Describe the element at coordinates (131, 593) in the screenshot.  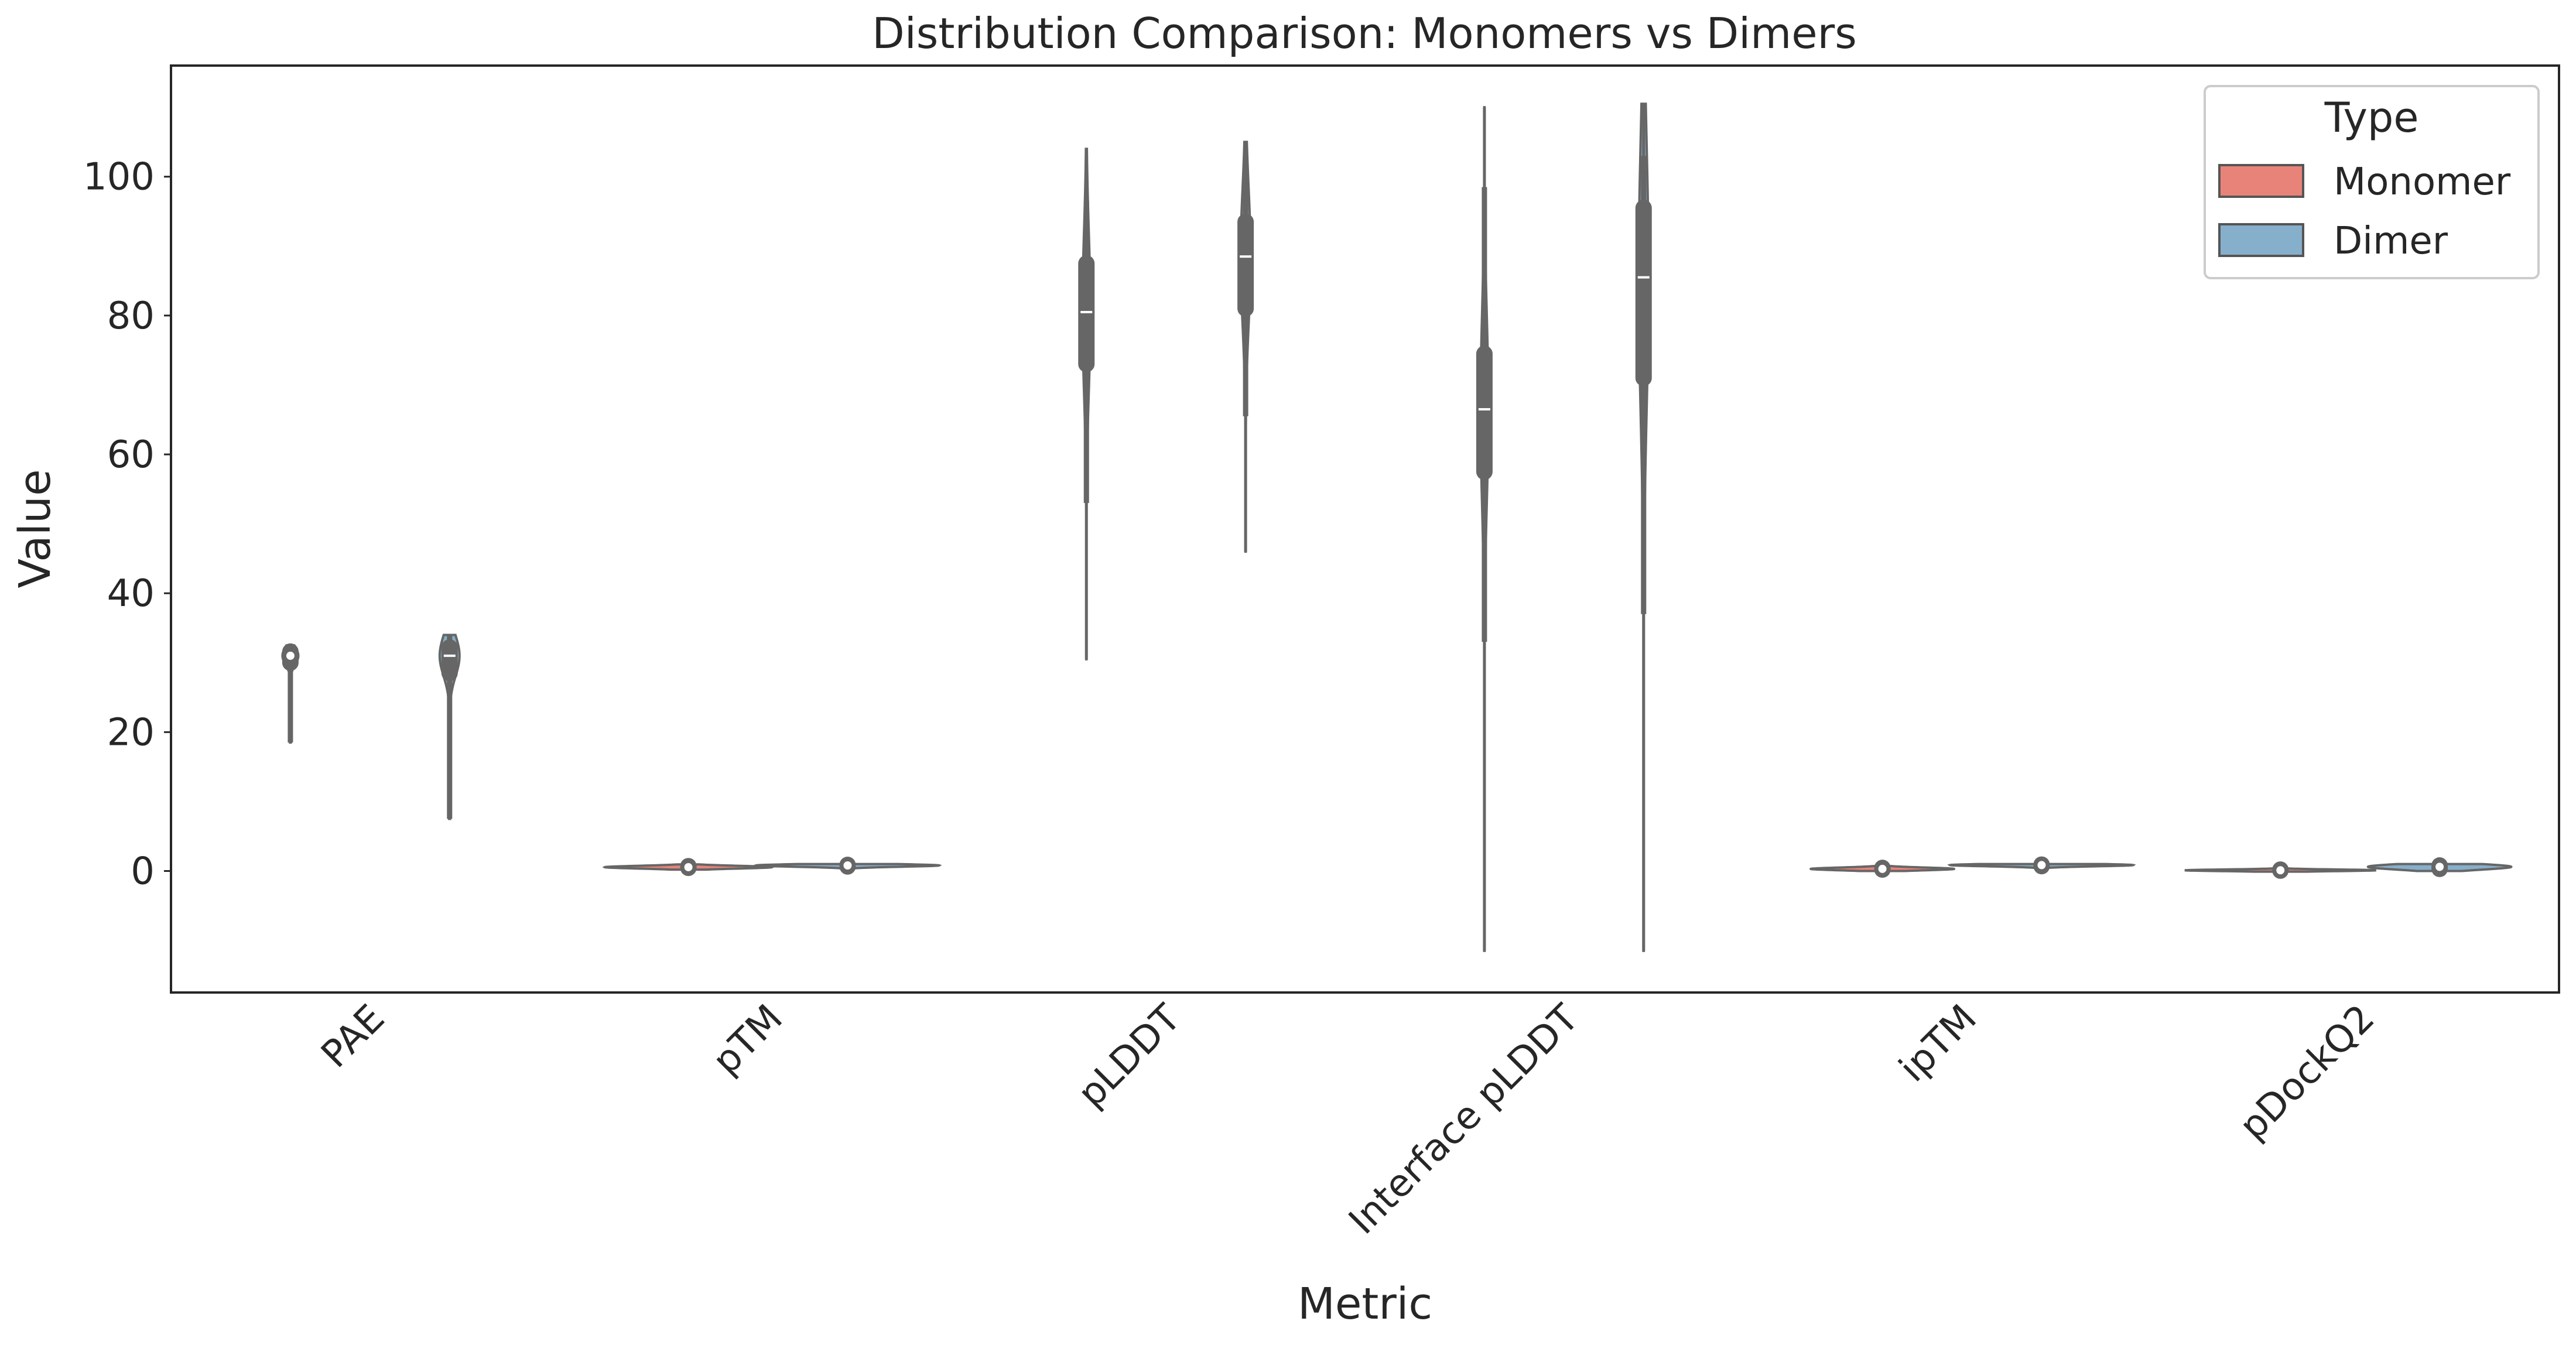
I see `y-tick-label: 40` at that location.